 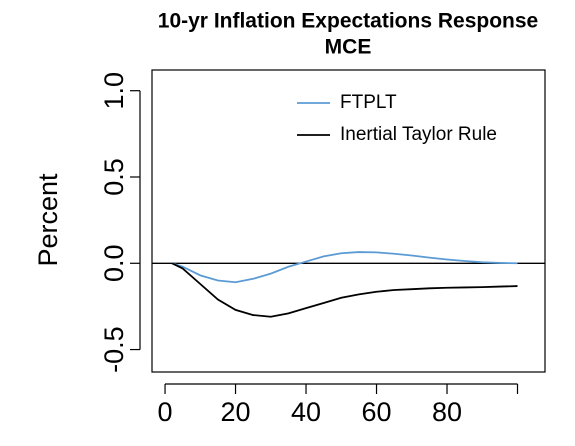 What do you see at coordinates (447, 412) in the screenshot?
I see `x-tick-label: 80` at bounding box center [447, 412].